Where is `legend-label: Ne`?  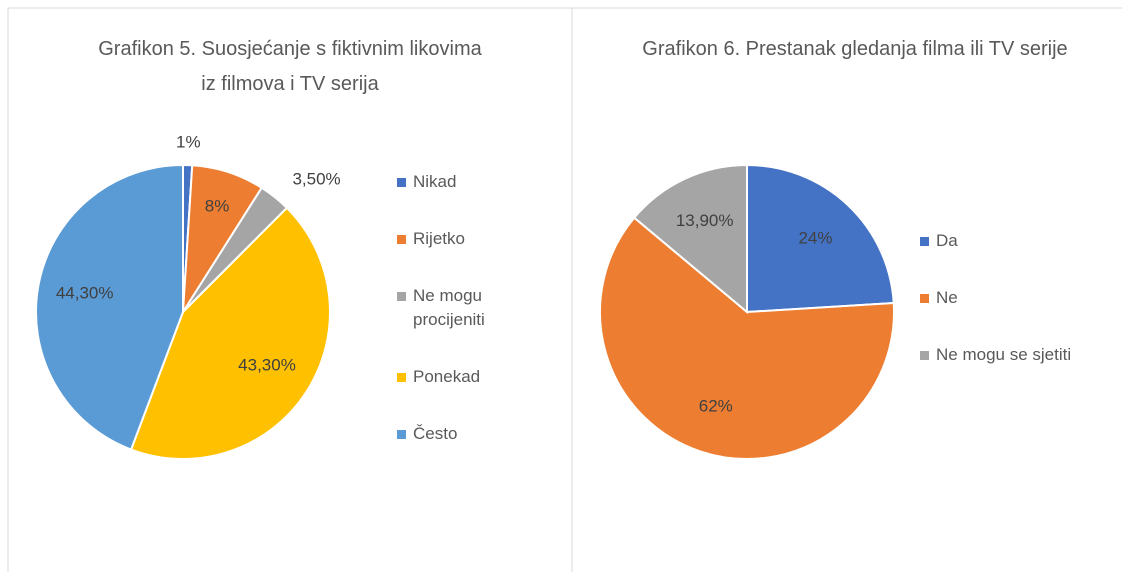
legend-label: Ne is located at coordinates (947, 297).